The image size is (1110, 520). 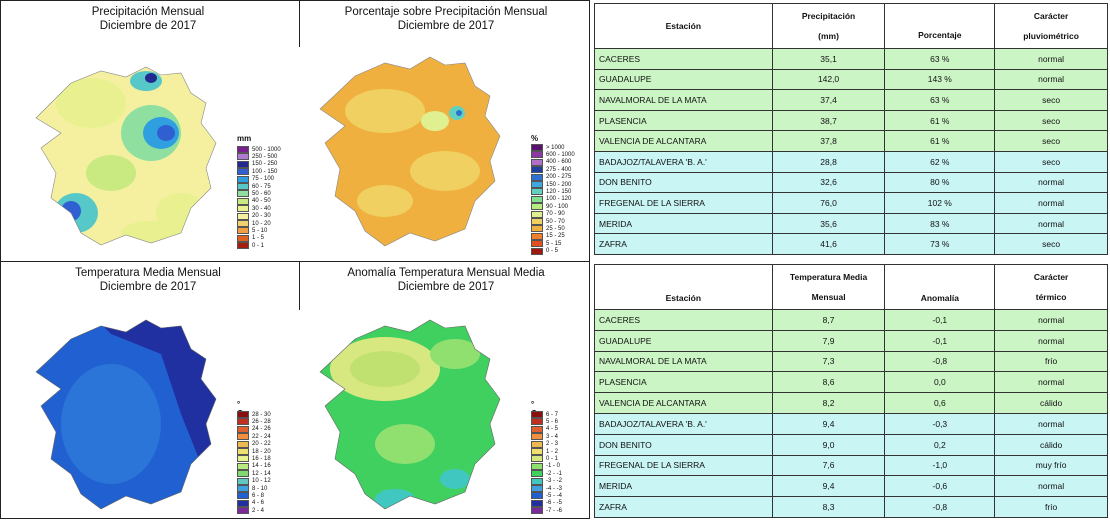 I want to click on table-row: CACERES 35,1 63 % normal, so click(x=851, y=59).